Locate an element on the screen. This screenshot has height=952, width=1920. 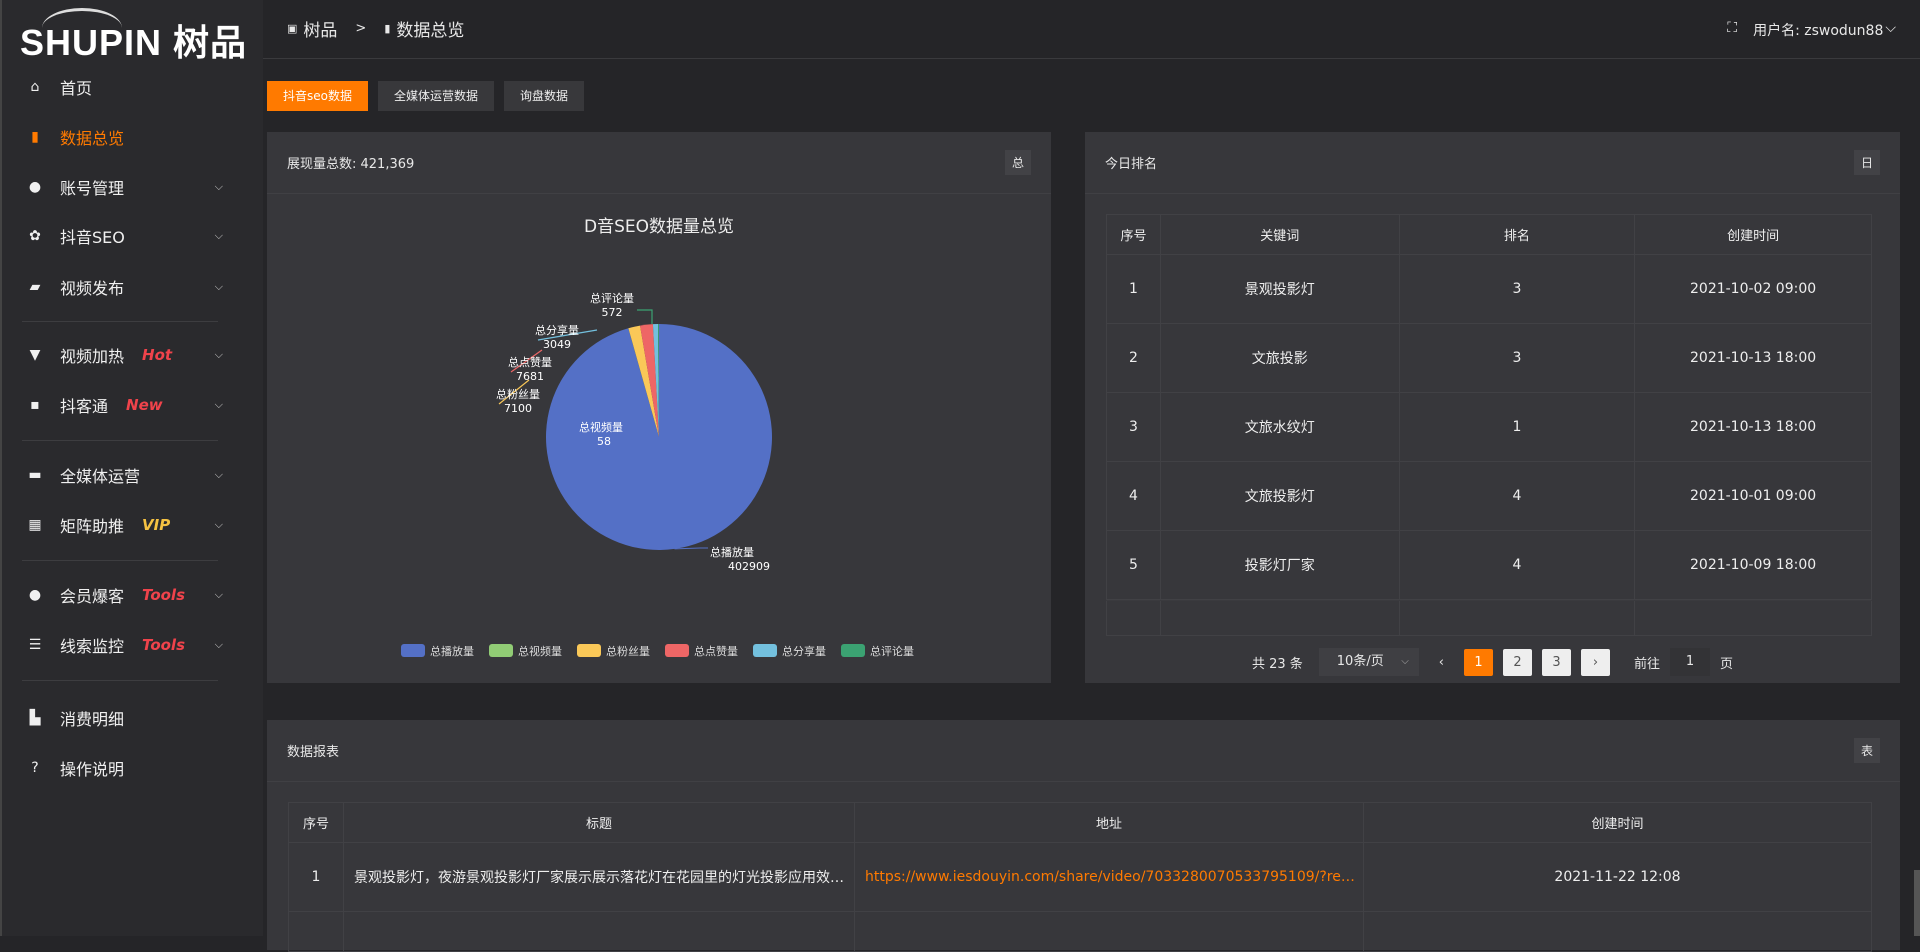
total-tag-button: 总 is located at coordinates (1017, 162).